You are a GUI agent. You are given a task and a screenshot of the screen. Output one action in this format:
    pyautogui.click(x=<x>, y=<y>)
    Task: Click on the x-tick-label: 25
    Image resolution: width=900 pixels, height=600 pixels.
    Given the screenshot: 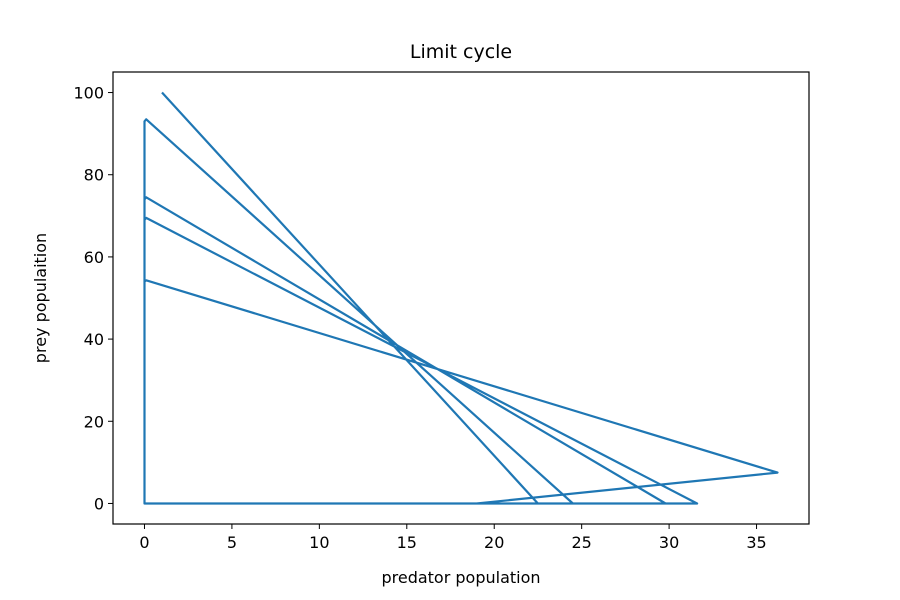 What is the action you would take?
    pyautogui.click(x=581, y=542)
    